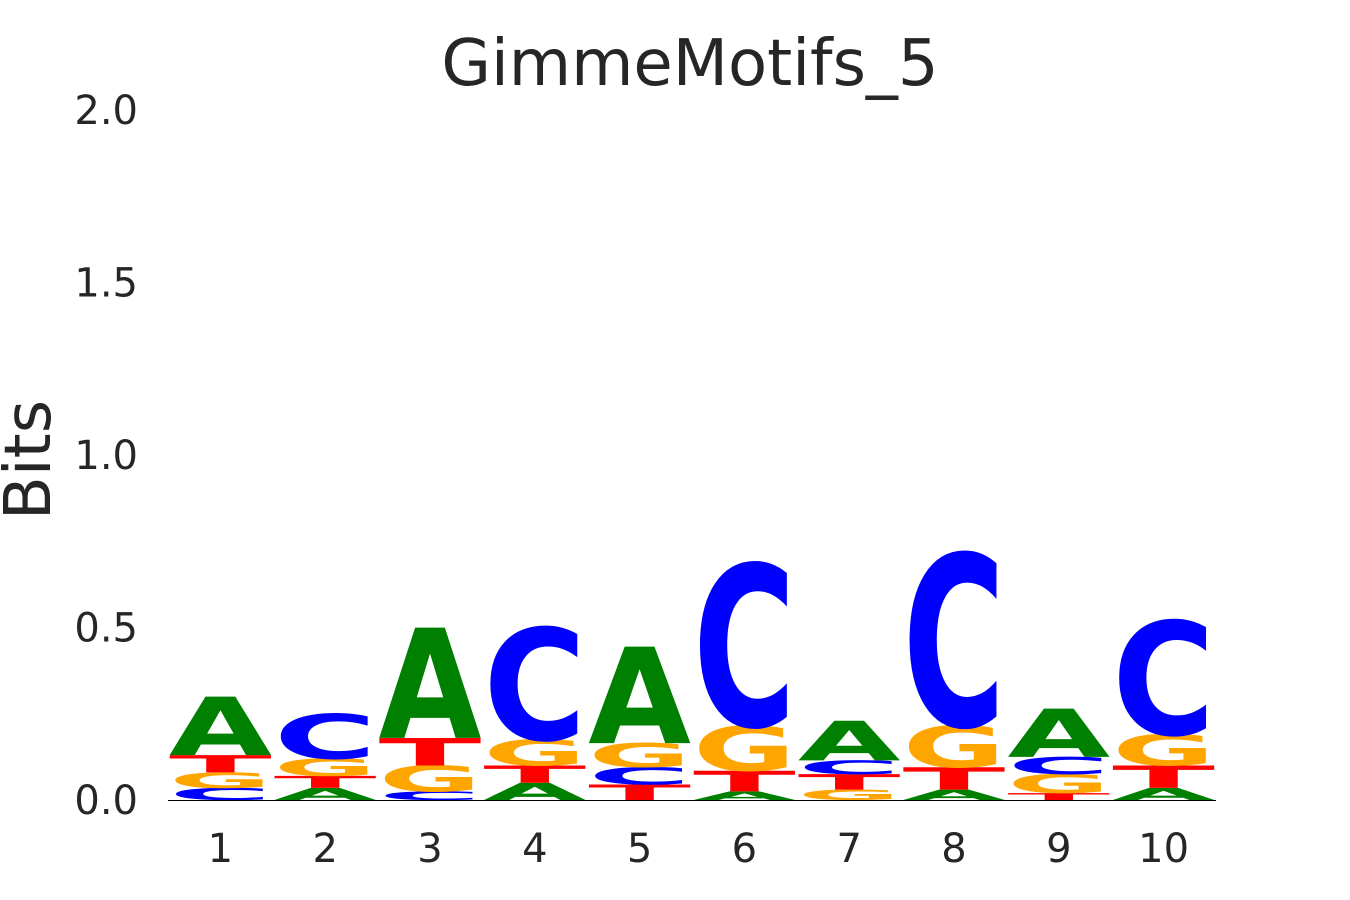 This screenshot has width=1350, height=900. Describe the element at coordinates (1163, 849) in the screenshot. I see `x-tick-label: 10` at that location.